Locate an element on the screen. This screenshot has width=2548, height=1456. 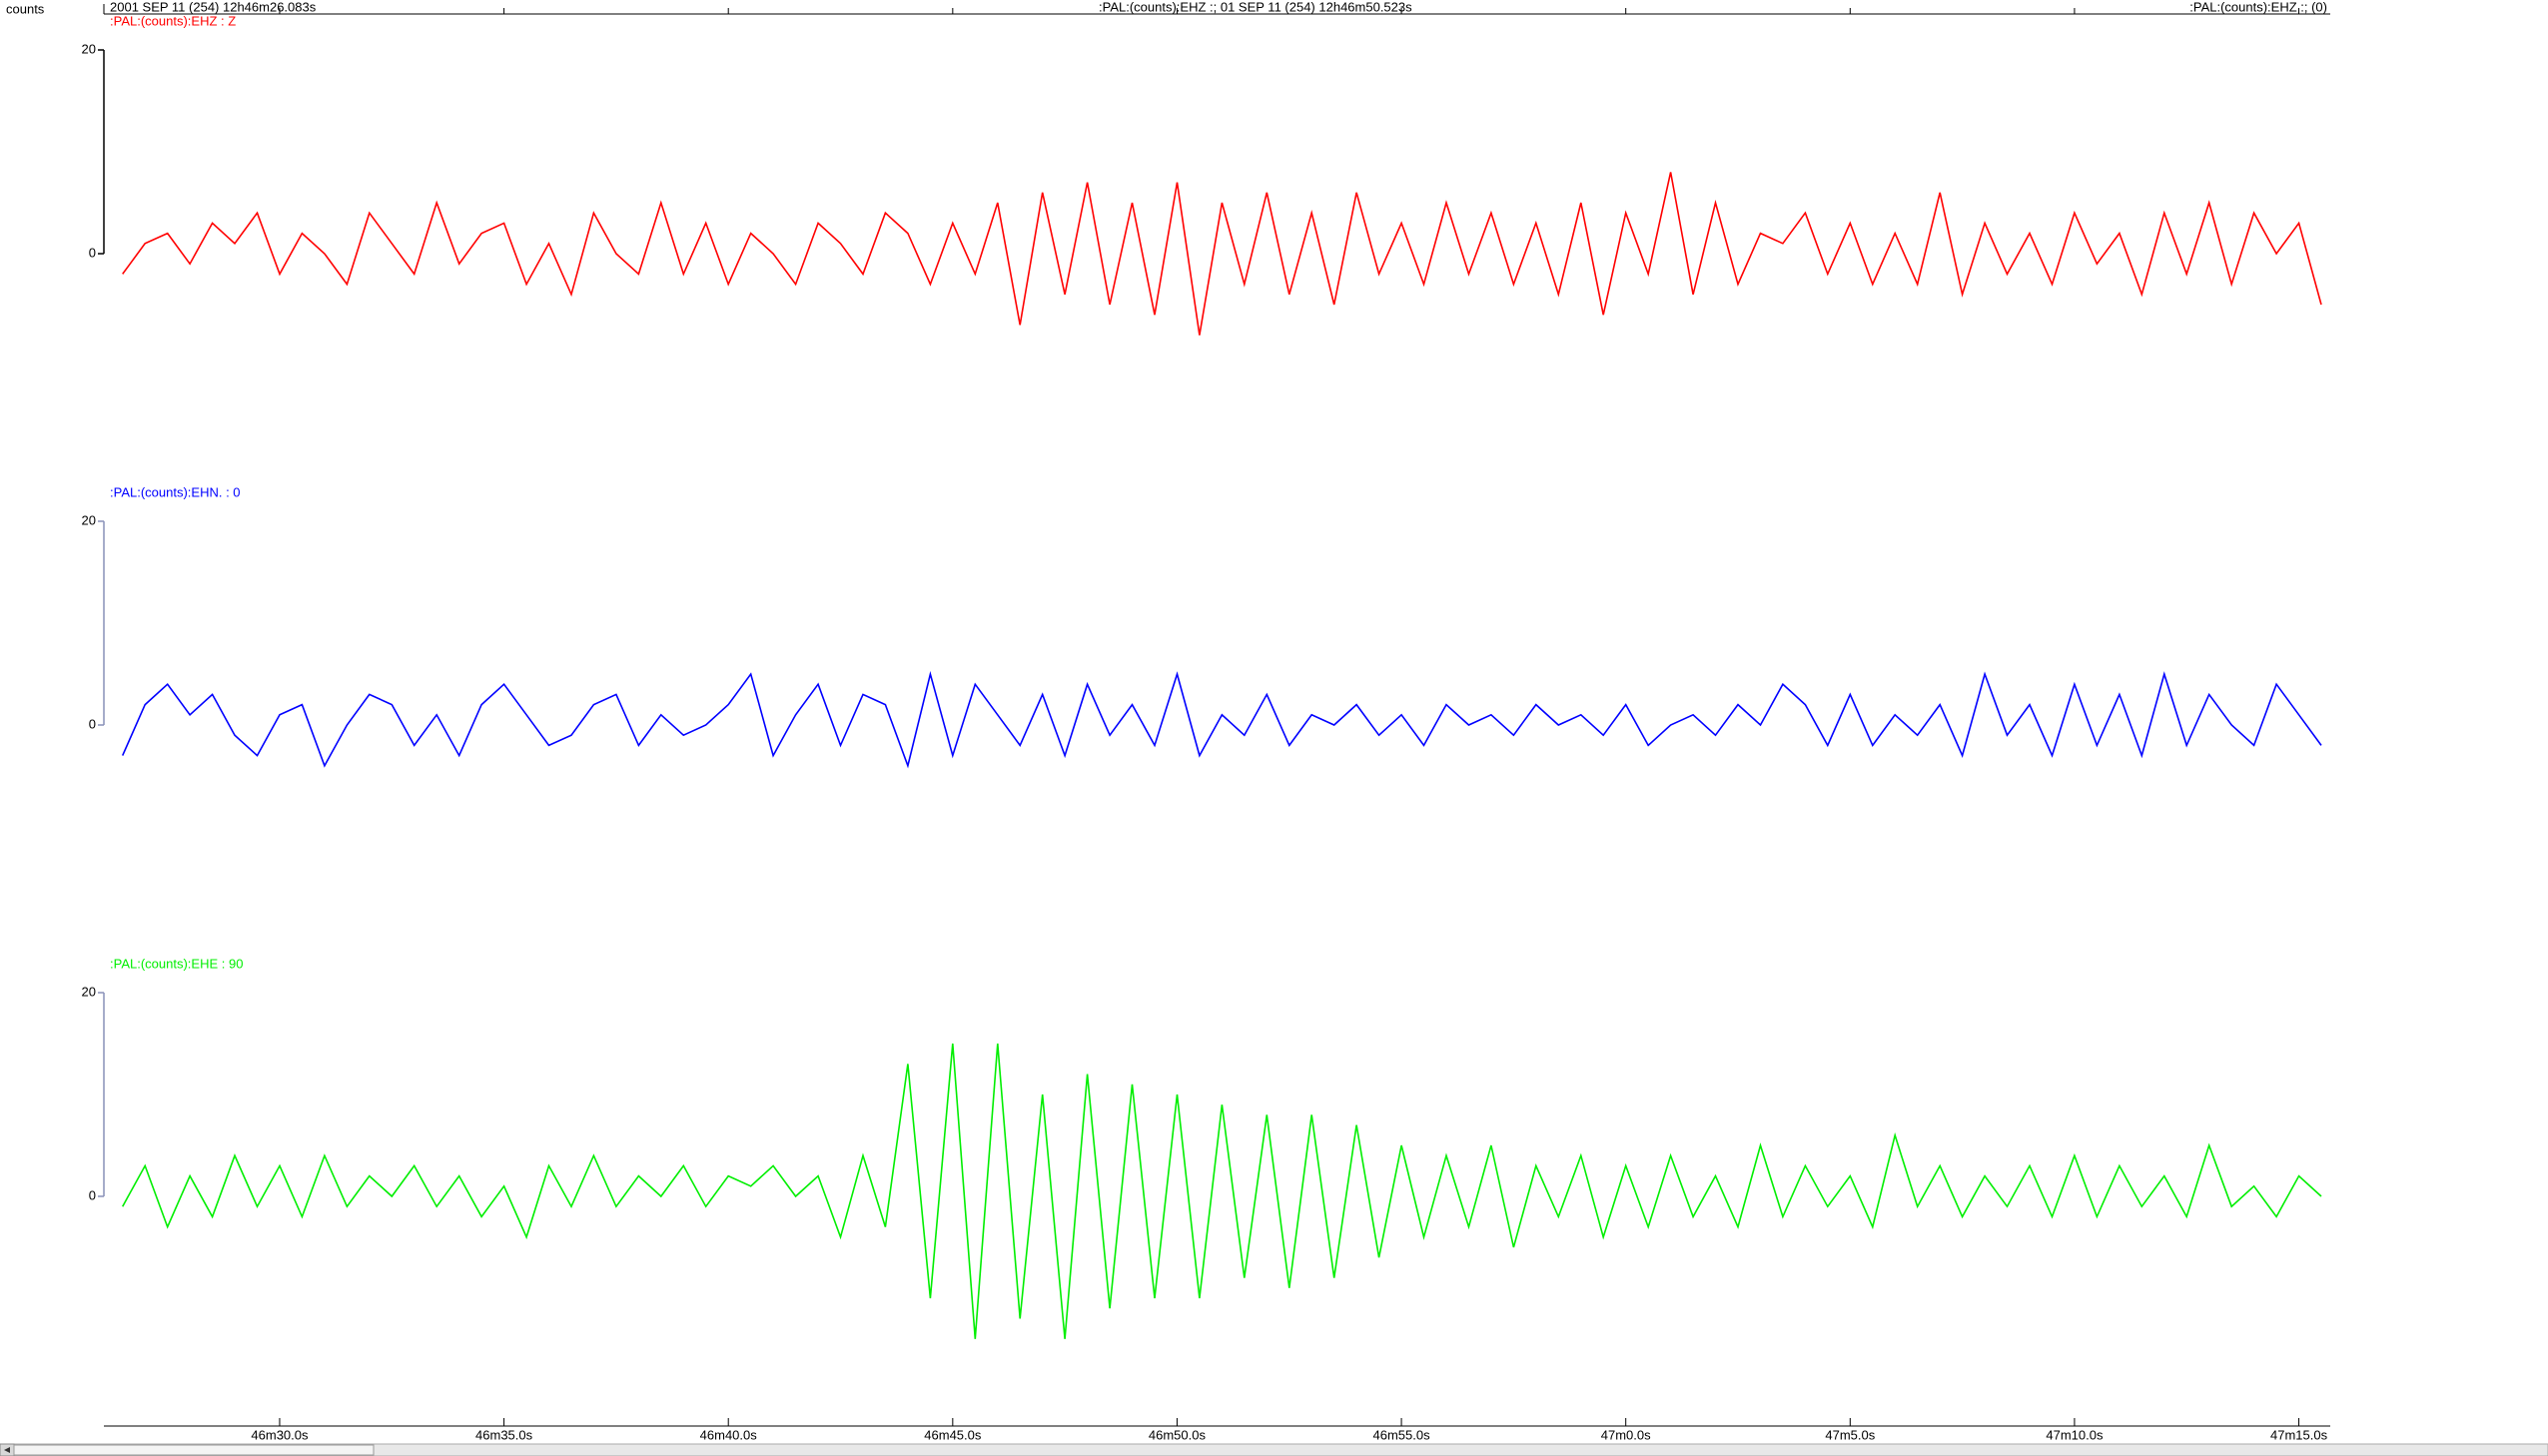
x-tick-label: 46m40.0s is located at coordinates (729, 1434).